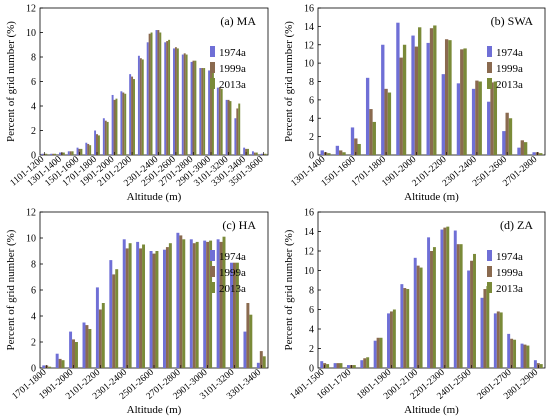 Image resolution: width=550 pixels, height=416 pixels. I want to click on panel-title: (c) HA, so click(239, 225).